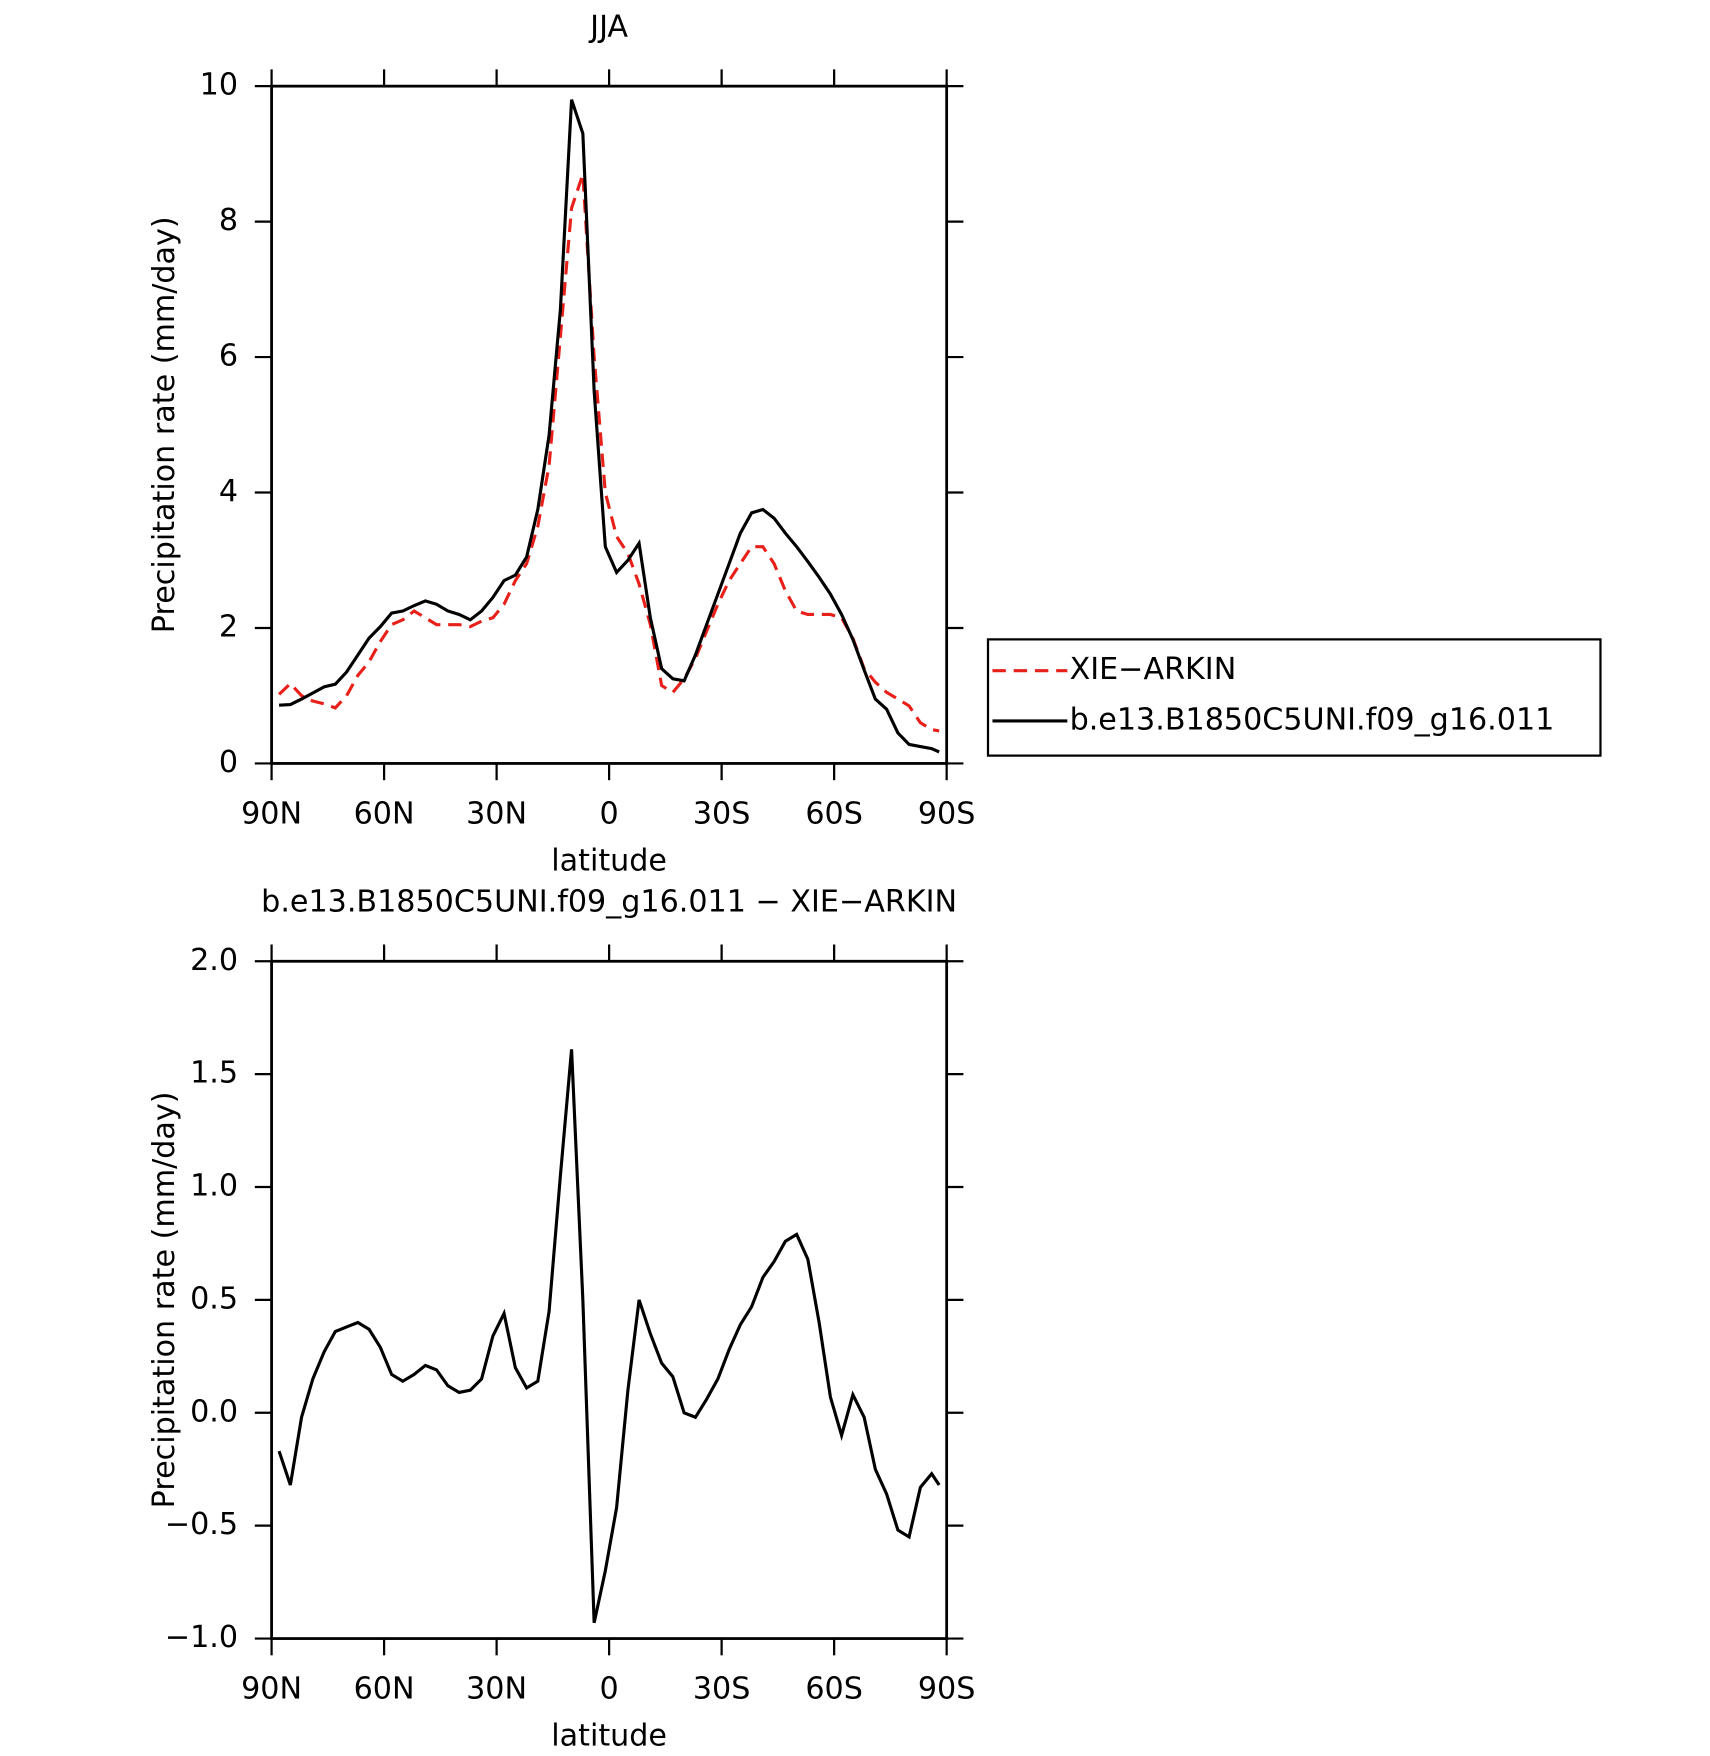  What do you see at coordinates (201, 1524) in the screenshot?
I see `y-tick-label: −0.5` at bounding box center [201, 1524].